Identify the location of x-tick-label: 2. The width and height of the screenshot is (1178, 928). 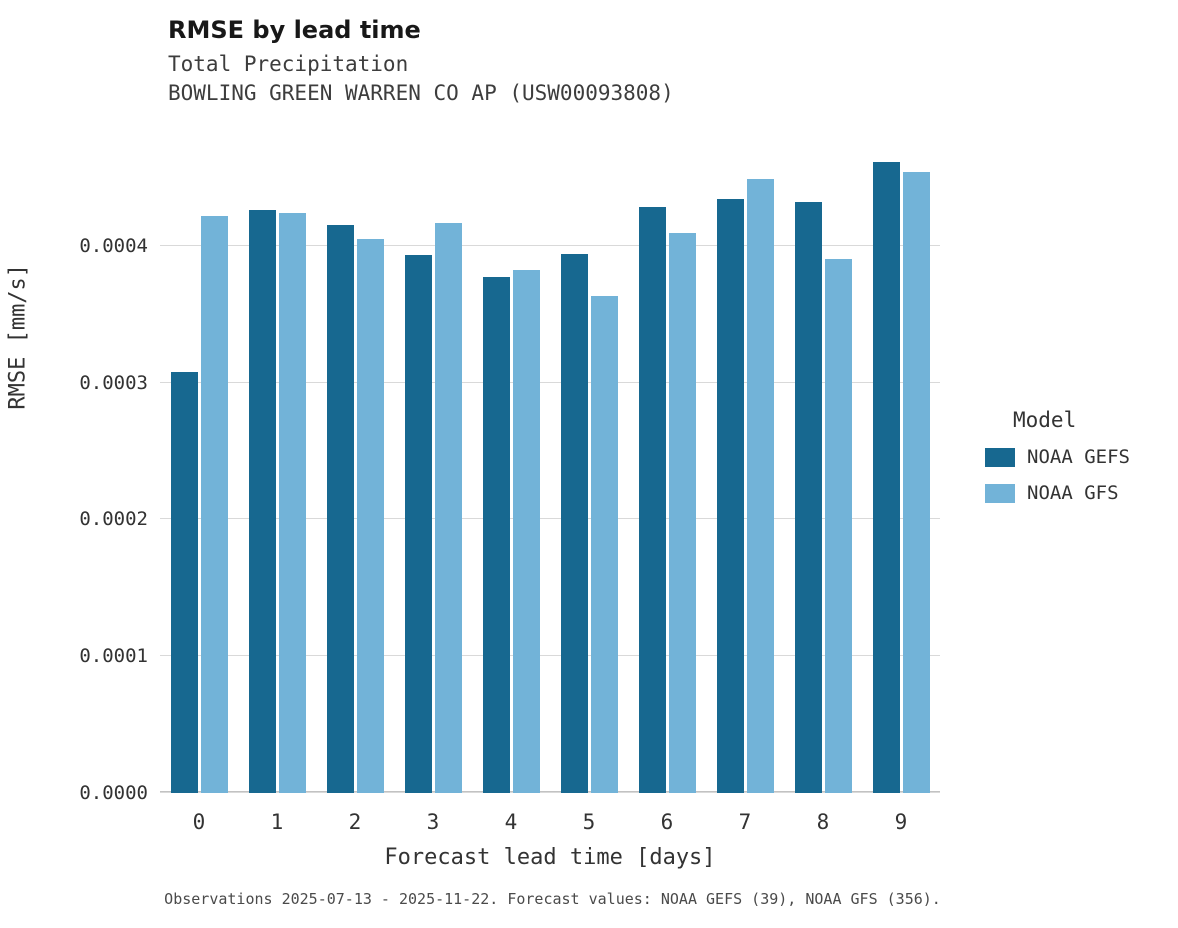
(355, 822).